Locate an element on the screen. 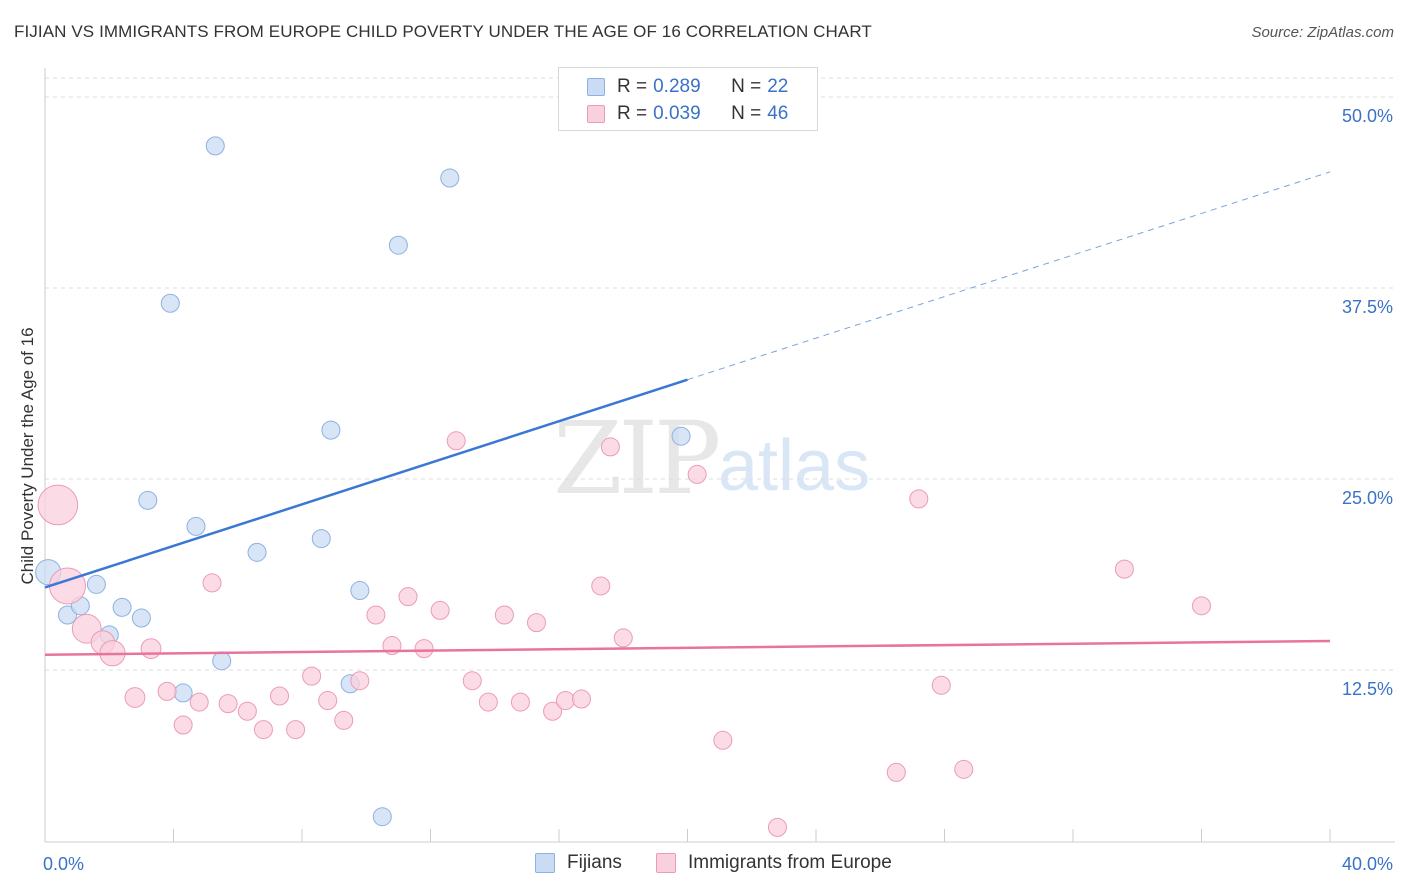  series-legend: Fijians Immigrants from Europe is located at coordinates (703, 865).